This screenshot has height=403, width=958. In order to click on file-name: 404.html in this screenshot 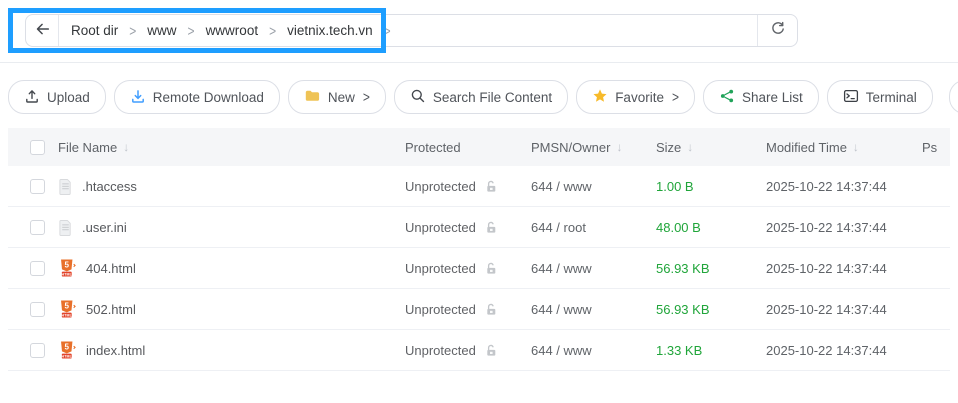, I will do `click(111, 268)`.